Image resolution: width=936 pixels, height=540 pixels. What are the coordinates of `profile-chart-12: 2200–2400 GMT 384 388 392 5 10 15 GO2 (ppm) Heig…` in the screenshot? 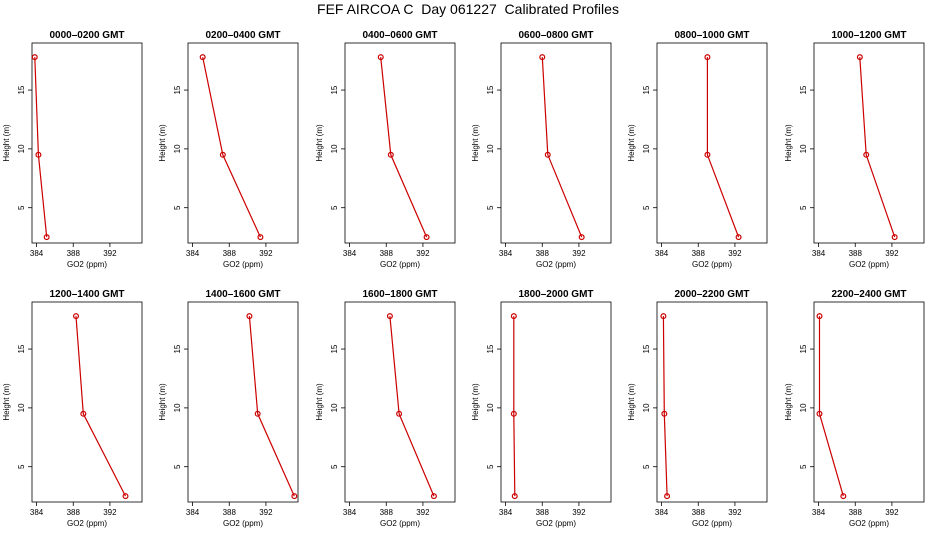 It's located at (854, 408).